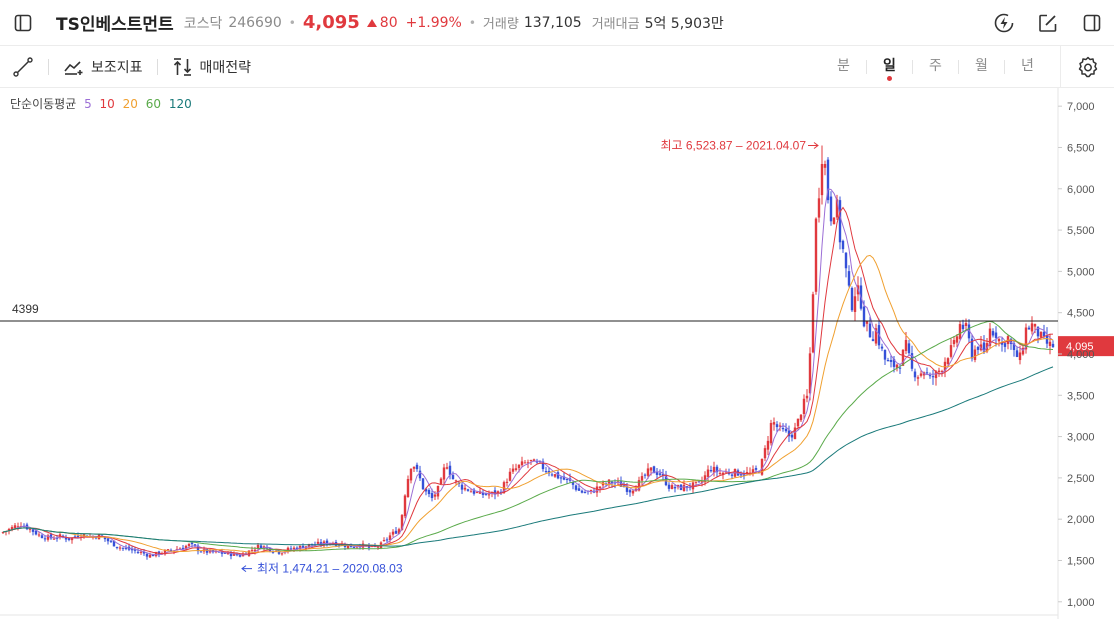 Image resolution: width=1114 pixels, height=619 pixels. What do you see at coordinates (23, 23) in the screenshot?
I see `sidebar-toggle-button` at bounding box center [23, 23].